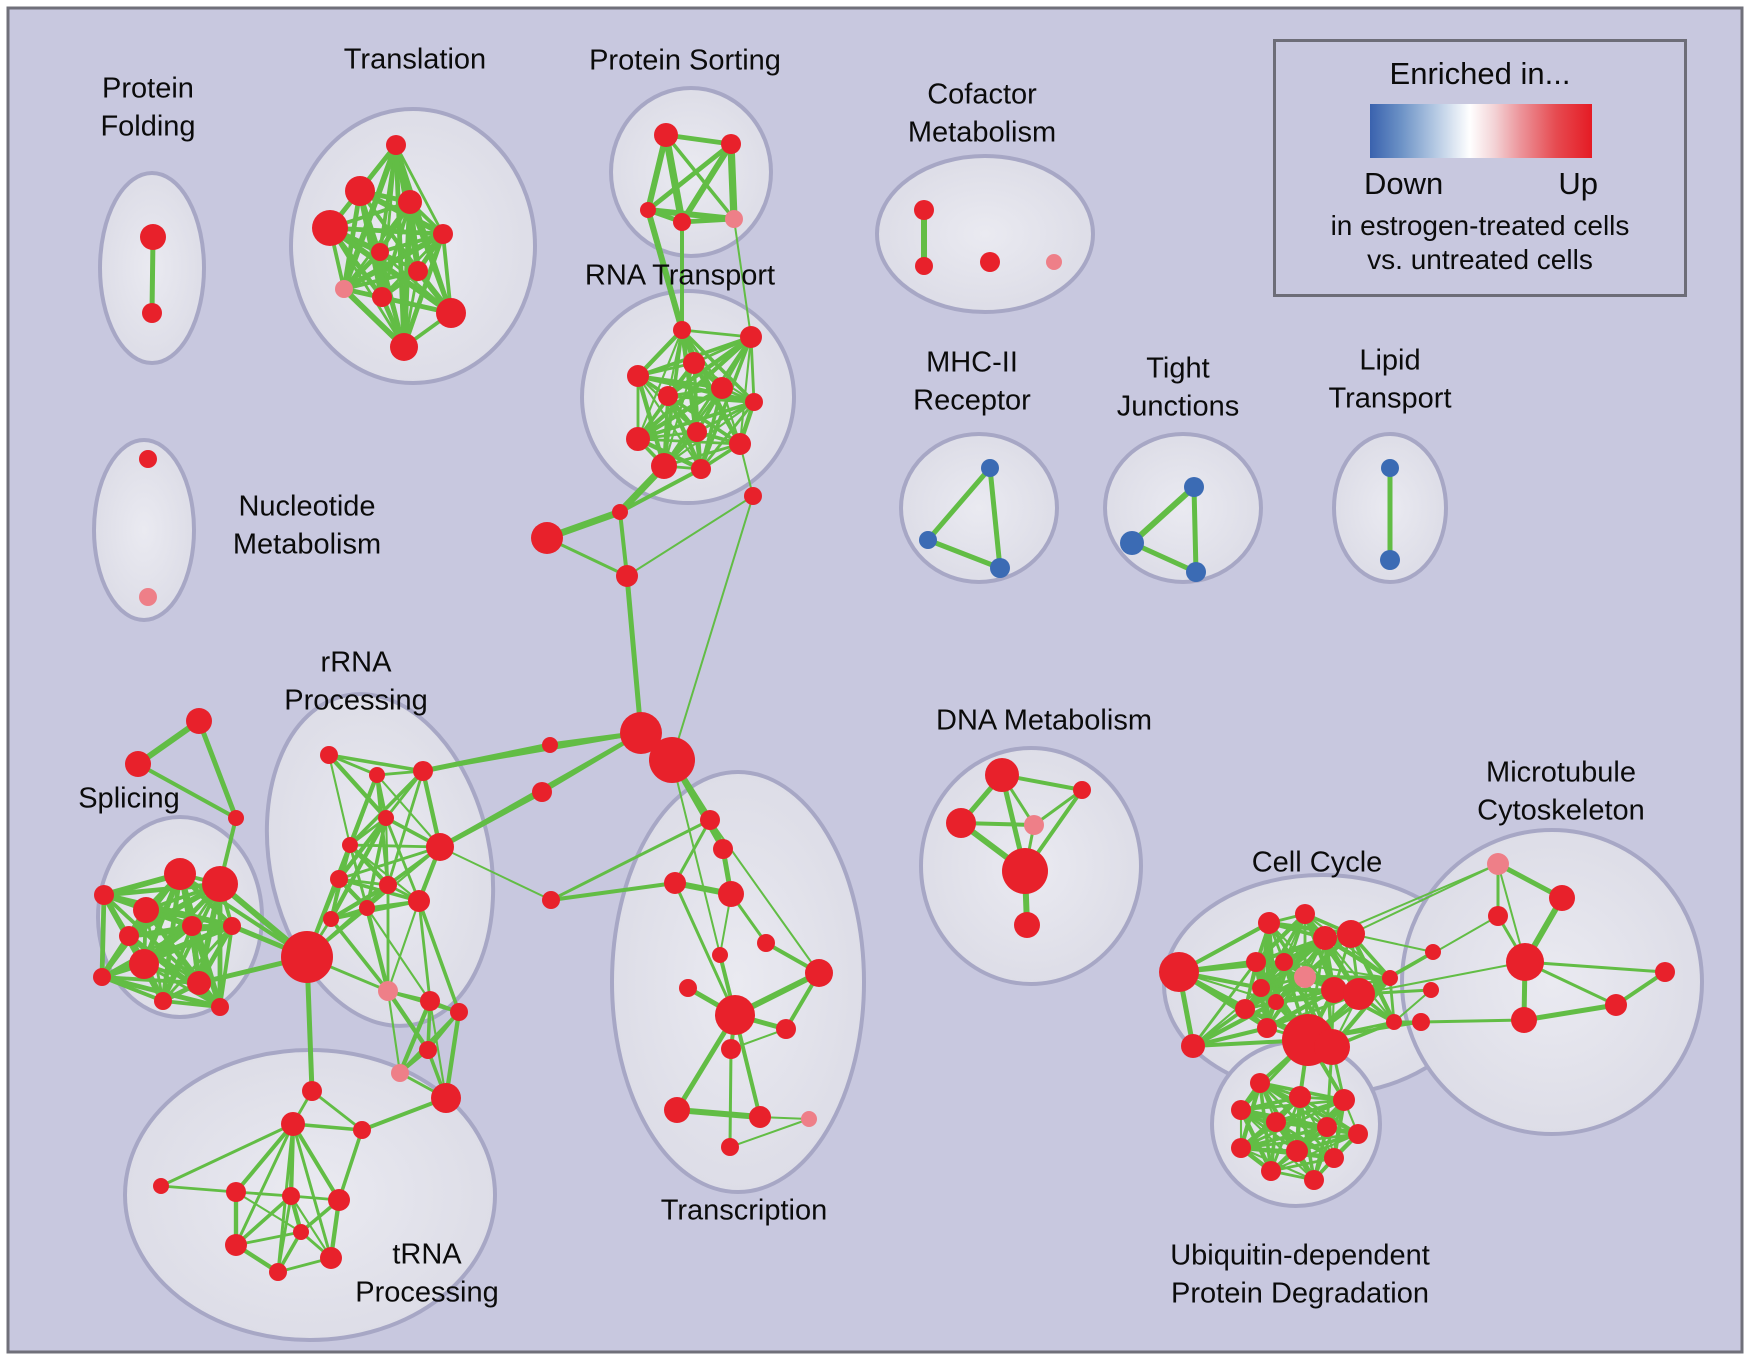 The height and width of the screenshot is (1360, 1750). What do you see at coordinates (426, 1293) in the screenshot?
I see `cluster-label-trna: Processing` at bounding box center [426, 1293].